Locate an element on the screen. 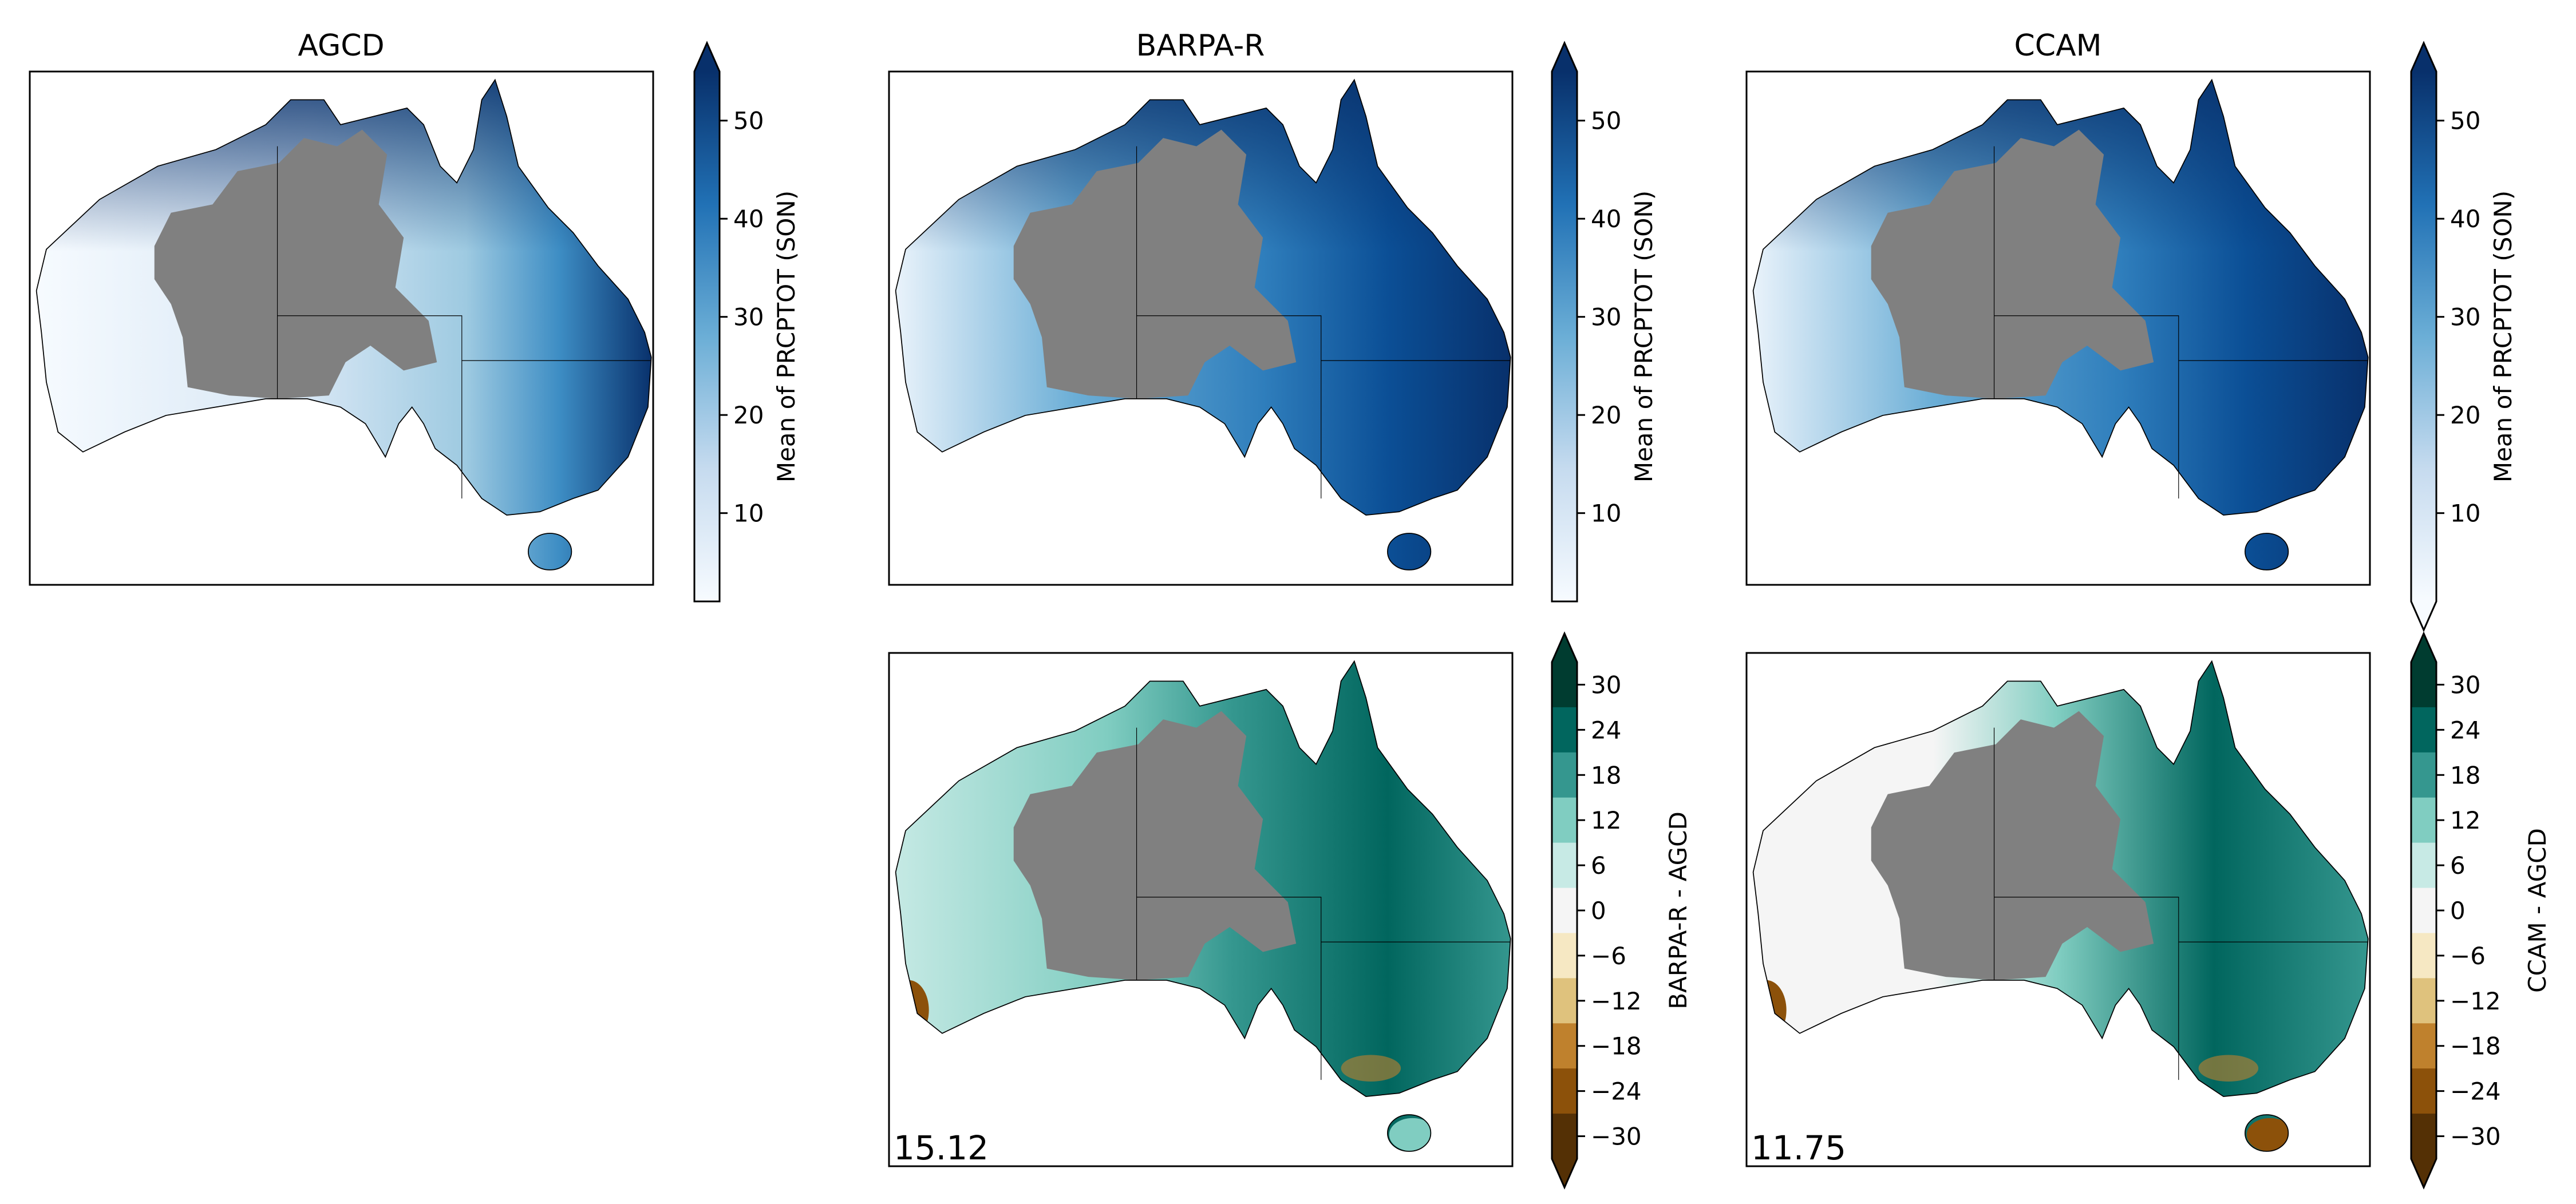  map-panel-2: BARPA-R is located at coordinates (1201, 307).